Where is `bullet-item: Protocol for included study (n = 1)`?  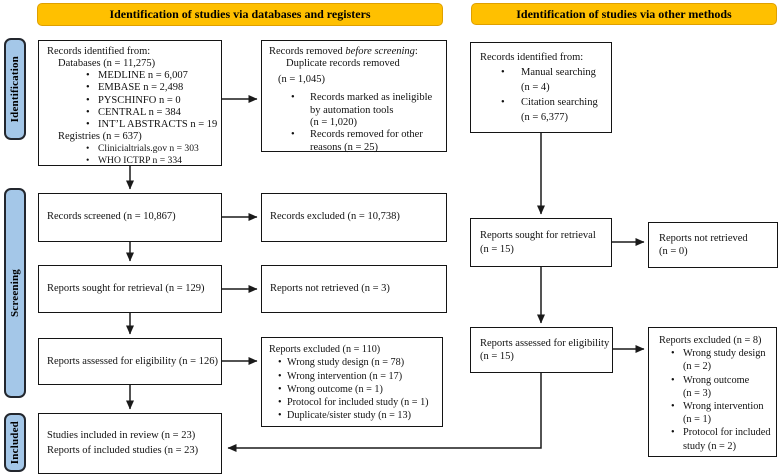
bullet-item: Protocol for included study (n = 1) is located at coordinates (358, 403).